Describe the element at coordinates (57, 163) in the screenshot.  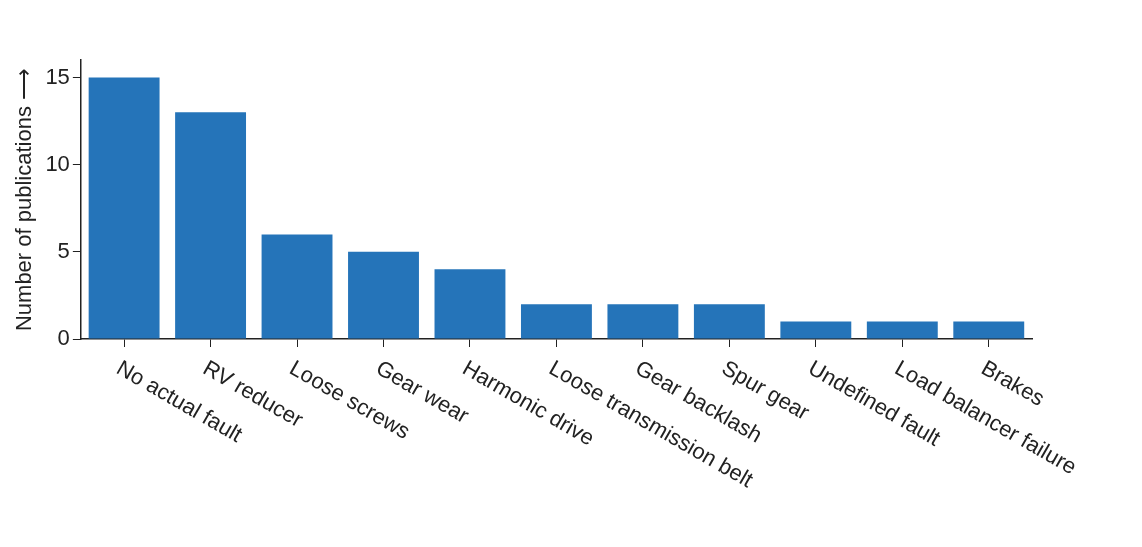
I see `y-tick-label: 10` at that location.